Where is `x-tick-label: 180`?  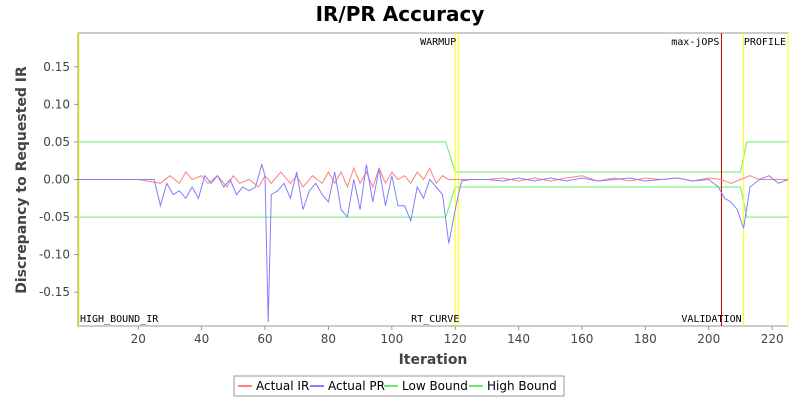
x-tick-label: 180 is located at coordinates (645, 339).